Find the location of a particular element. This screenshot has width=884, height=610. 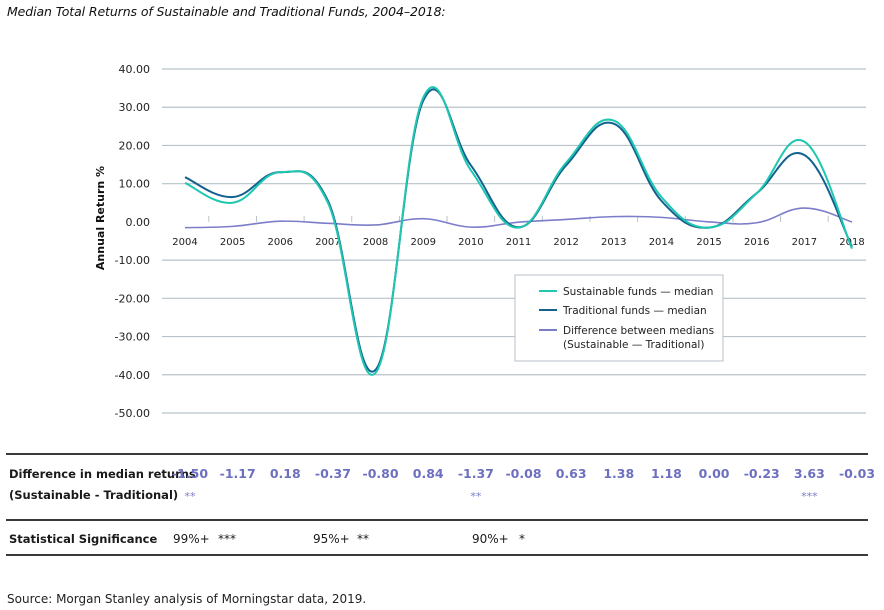

x-tick-label: 2013 is located at coordinates (613, 242).